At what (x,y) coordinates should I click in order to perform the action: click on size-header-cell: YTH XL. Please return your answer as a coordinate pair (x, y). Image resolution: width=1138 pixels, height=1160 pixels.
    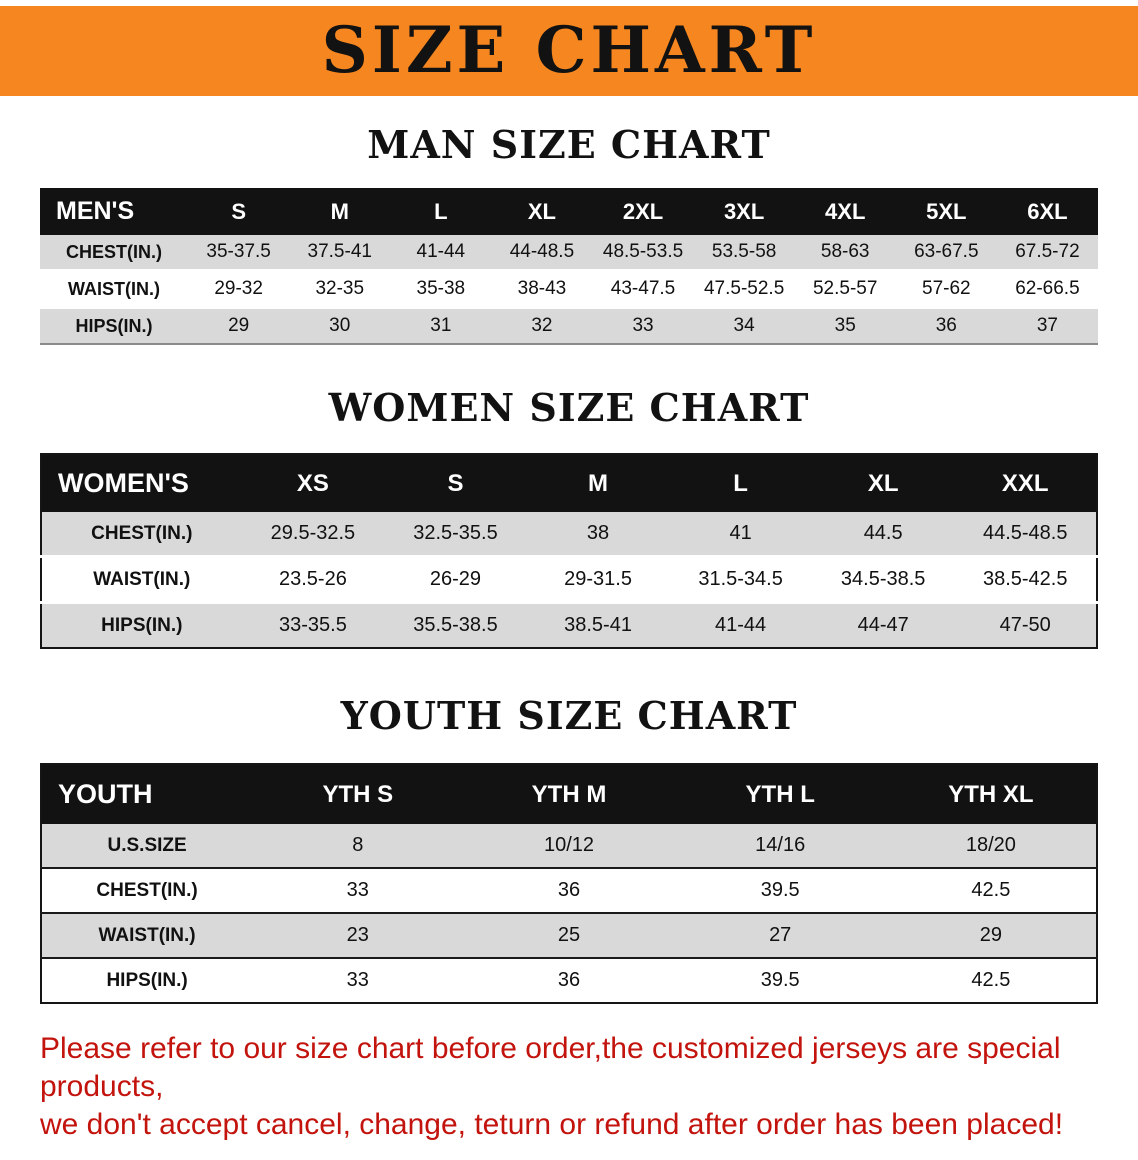
    Looking at the image, I should click on (991, 794).